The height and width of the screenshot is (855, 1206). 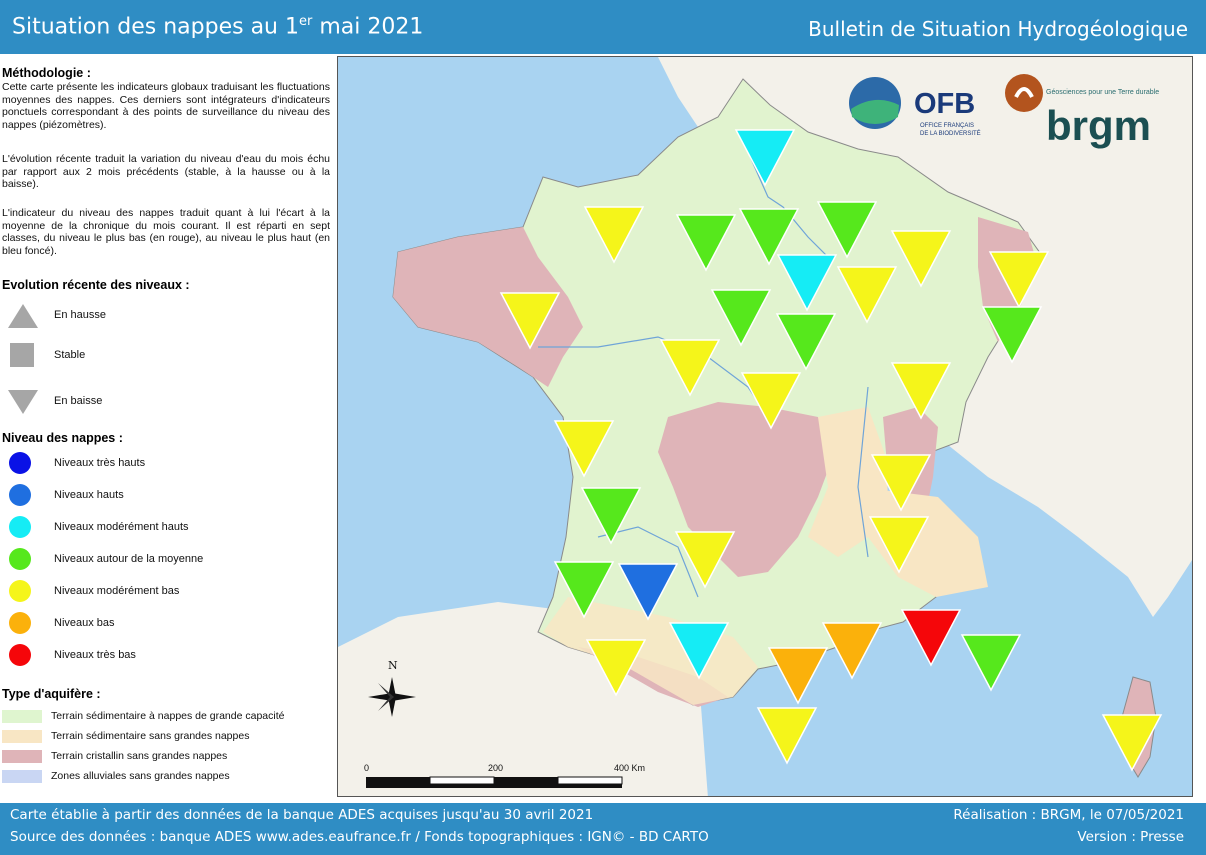 I want to click on ofb-sub1: OFFICE FRANÇAIS, so click(x=947, y=126).